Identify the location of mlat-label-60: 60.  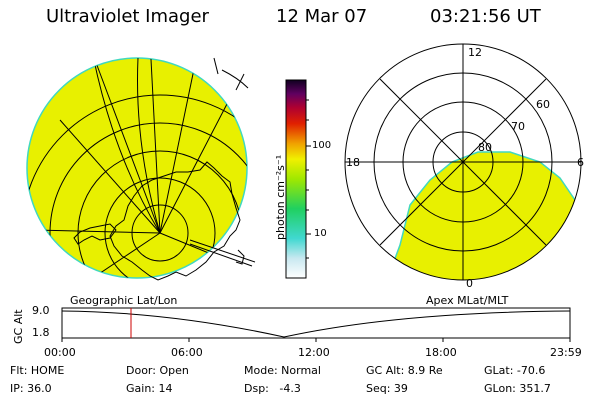
(543, 104).